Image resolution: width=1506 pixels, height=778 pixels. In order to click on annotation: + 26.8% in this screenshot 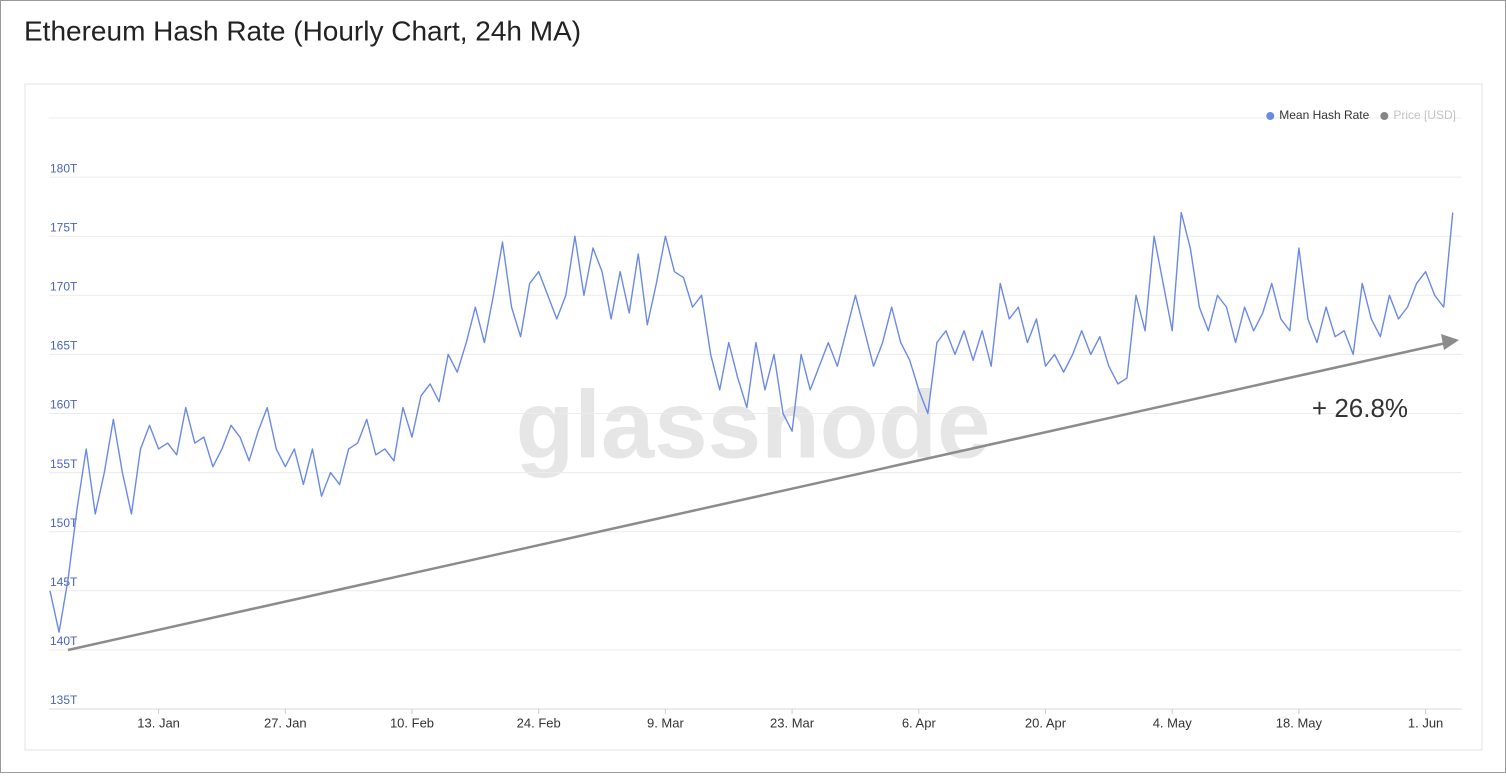, I will do `click(1360, 408)`.